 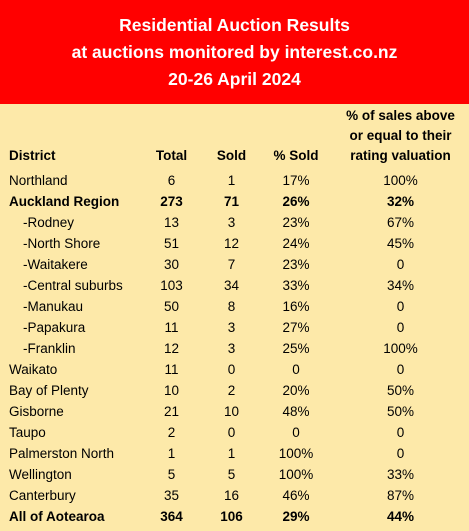 I want to click on district-cell: All of Aotearoa, so click(x=57, y=516).